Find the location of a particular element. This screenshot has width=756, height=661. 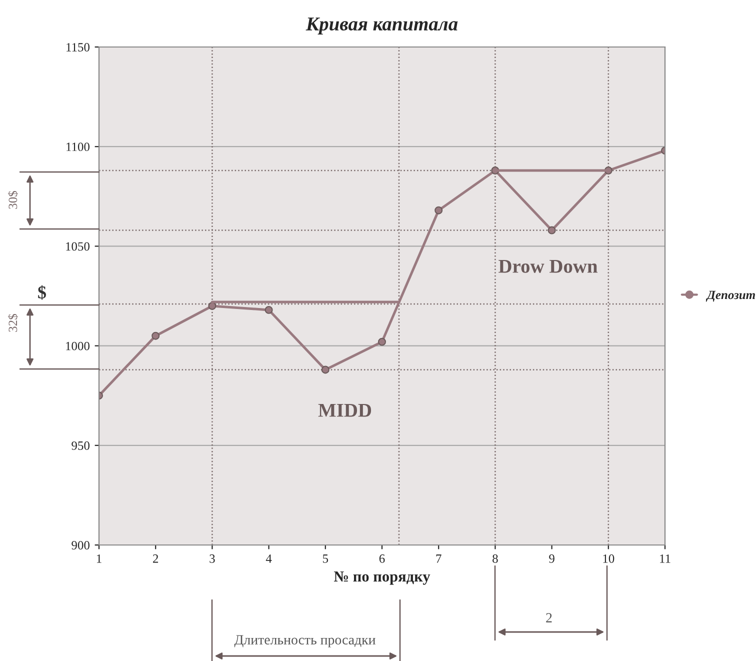

chart-title: Кривая капитала is located at coordinates (382, 26).